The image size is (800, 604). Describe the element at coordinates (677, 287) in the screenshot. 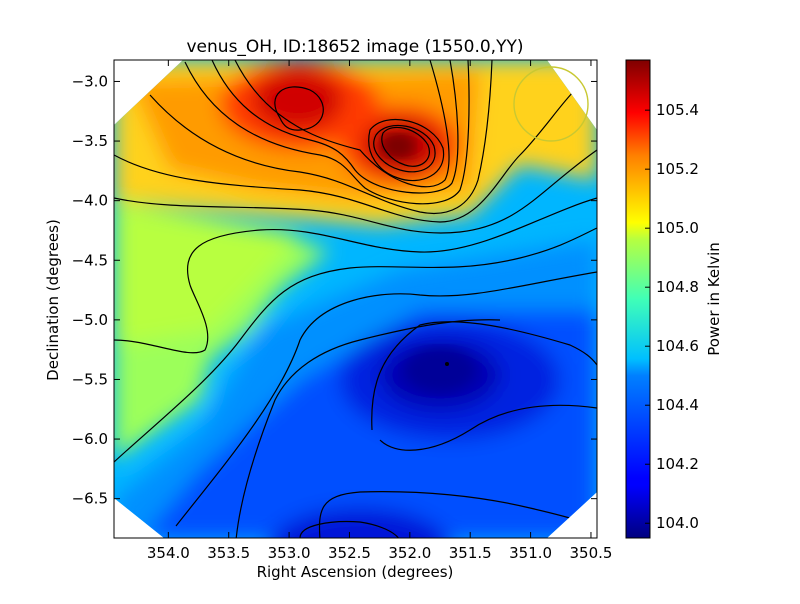

I see `colorbar-tick-label: 104.8` at that location.